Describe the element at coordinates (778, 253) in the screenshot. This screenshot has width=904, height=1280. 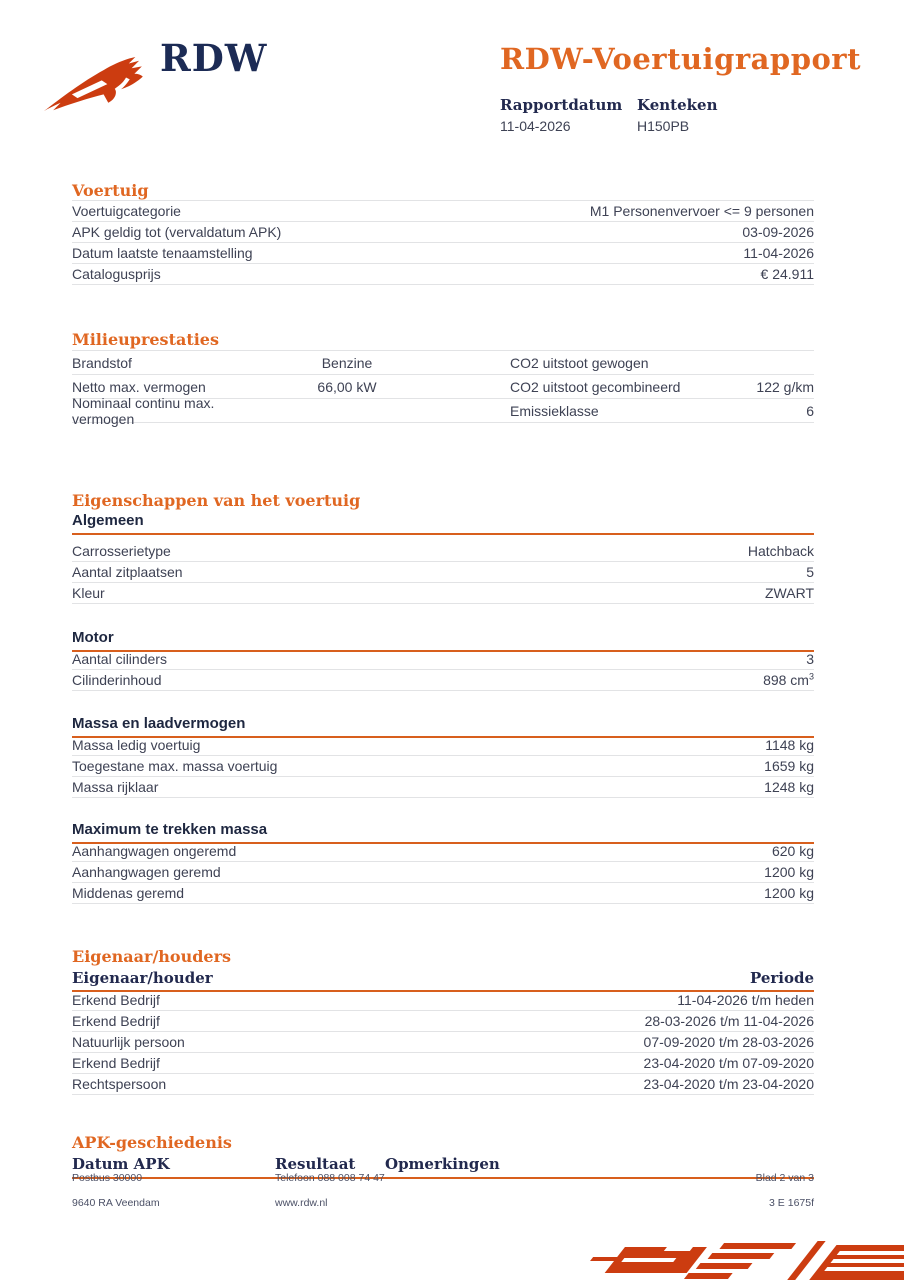
I see `row-value: 11-04-2026` at that location.